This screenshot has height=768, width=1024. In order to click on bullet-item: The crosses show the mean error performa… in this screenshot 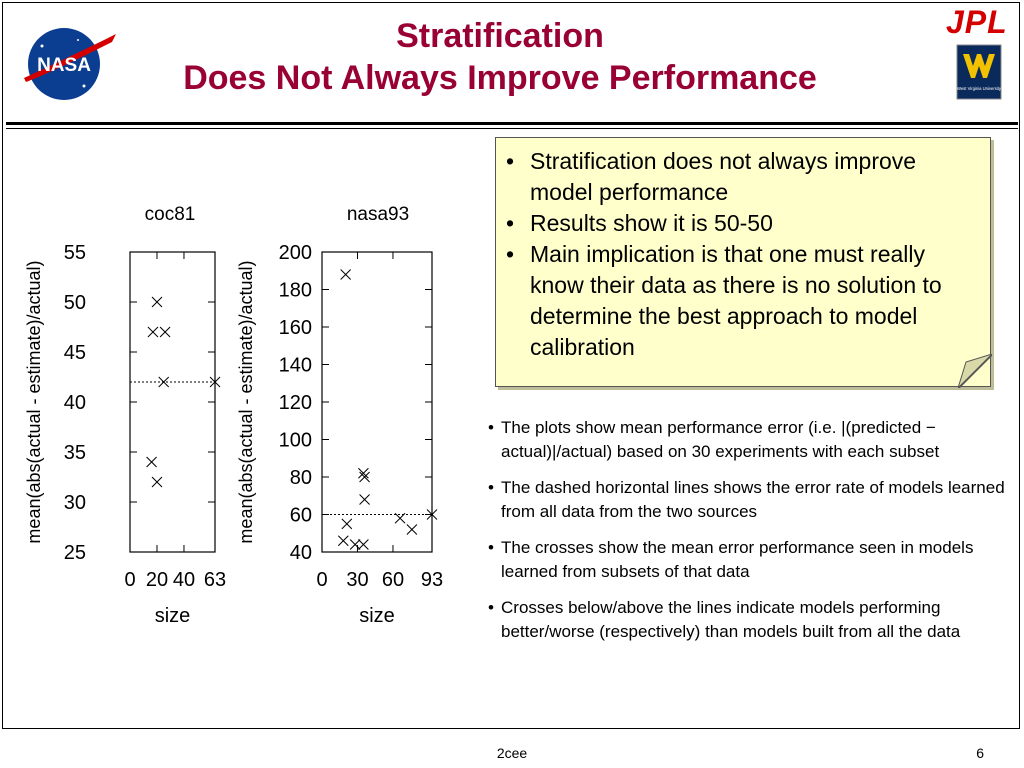, I will do `click(748, 560)`.